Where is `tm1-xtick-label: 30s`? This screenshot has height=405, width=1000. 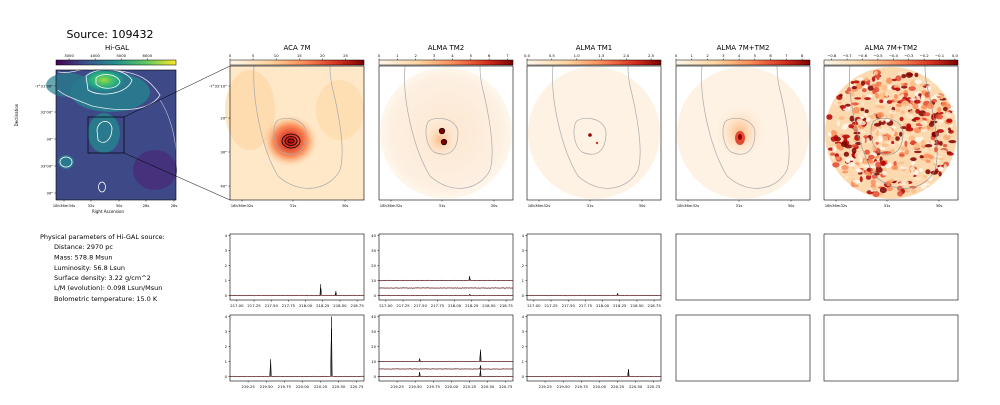 tm1-xtick-label: 30s is located at coordinates (642, 205).